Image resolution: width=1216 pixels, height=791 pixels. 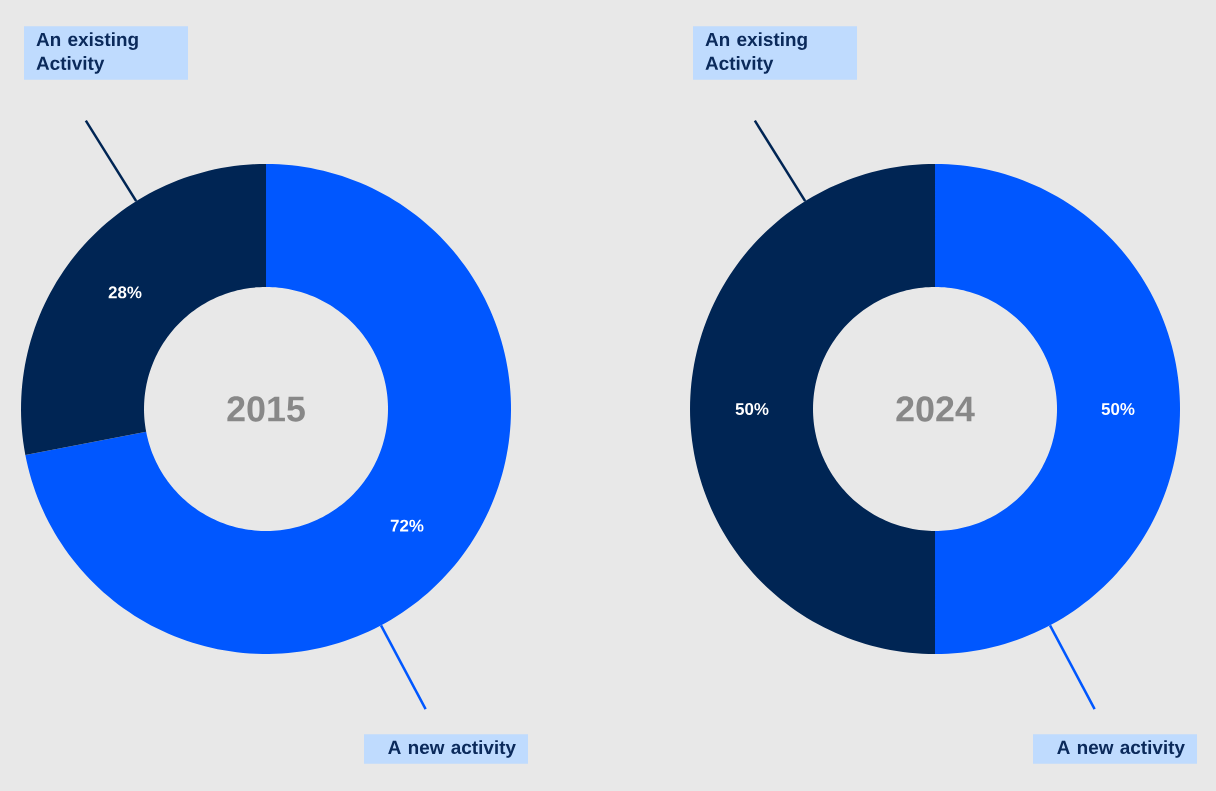 I want to click on data-label: 72%, so click(x=407, y=525).